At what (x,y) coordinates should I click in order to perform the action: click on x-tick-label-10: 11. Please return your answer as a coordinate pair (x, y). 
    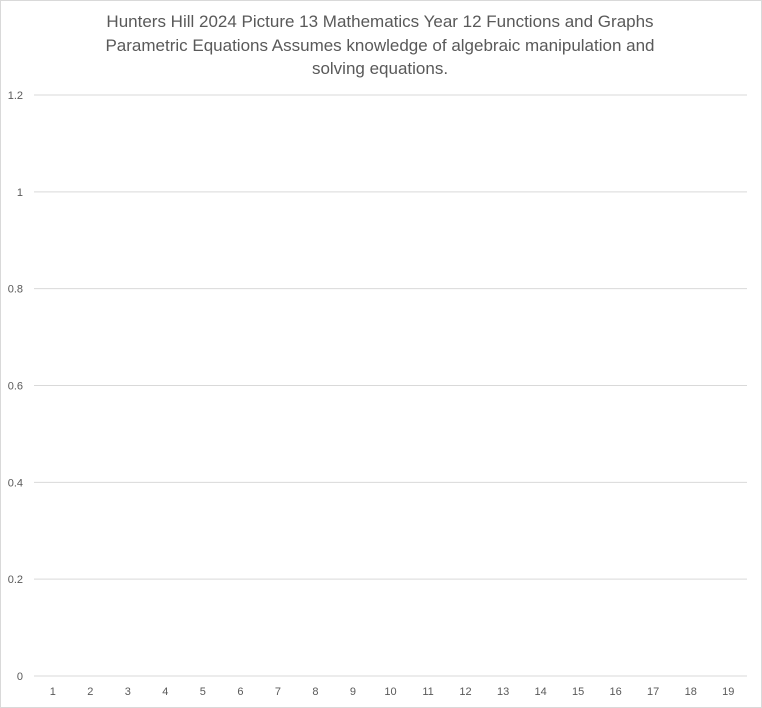
    Looking at the image, I should click on (427, 692).